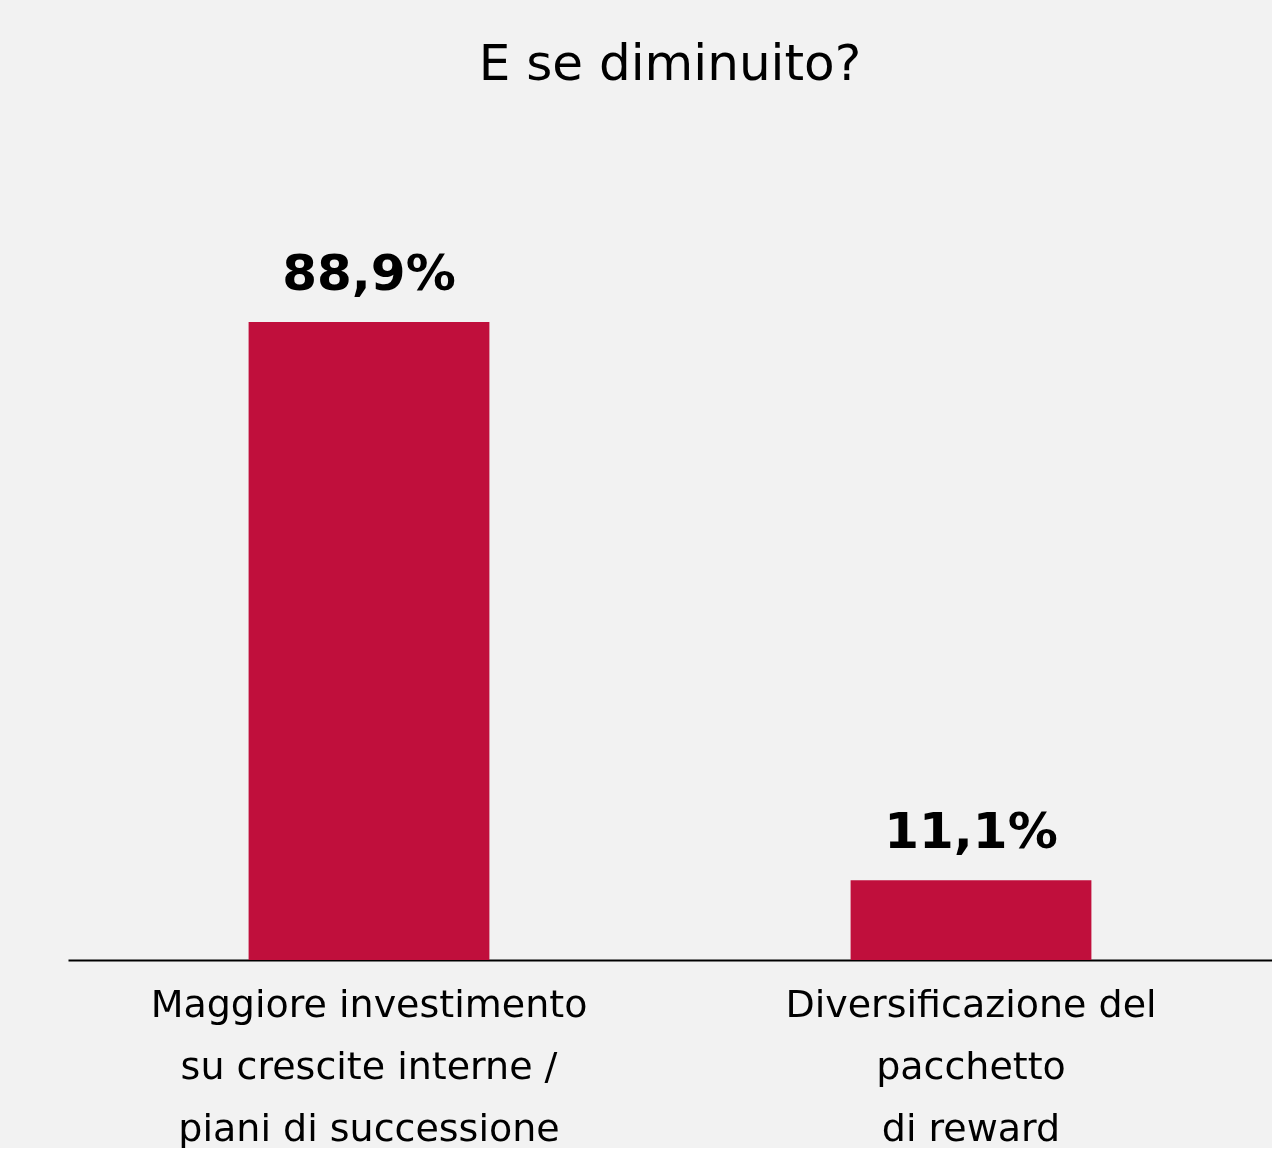  I want to click on data-label: 88,9%, so click(369, 273).